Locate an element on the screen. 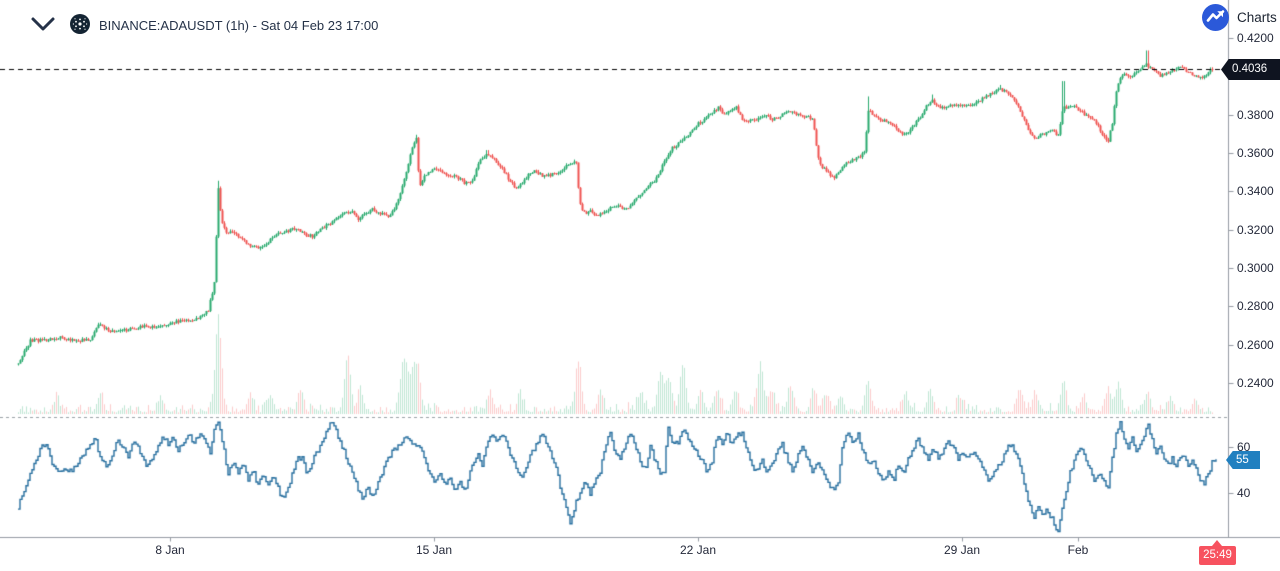 This screenshot has height=571, width=1280. price-axis-label: 0.3800 is located at coordinates (1255, 114).